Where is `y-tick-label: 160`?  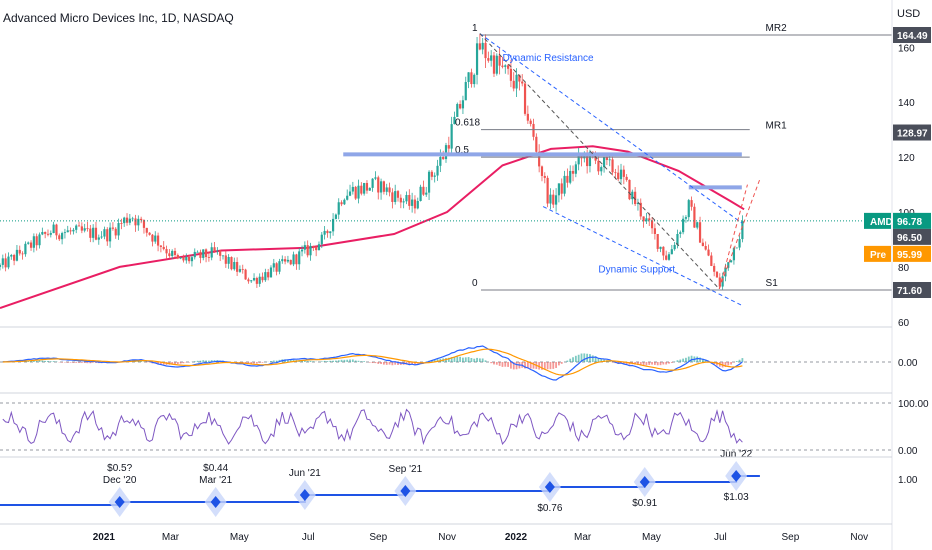
y-tick-label: 160 is located at coordinates (906, 48).